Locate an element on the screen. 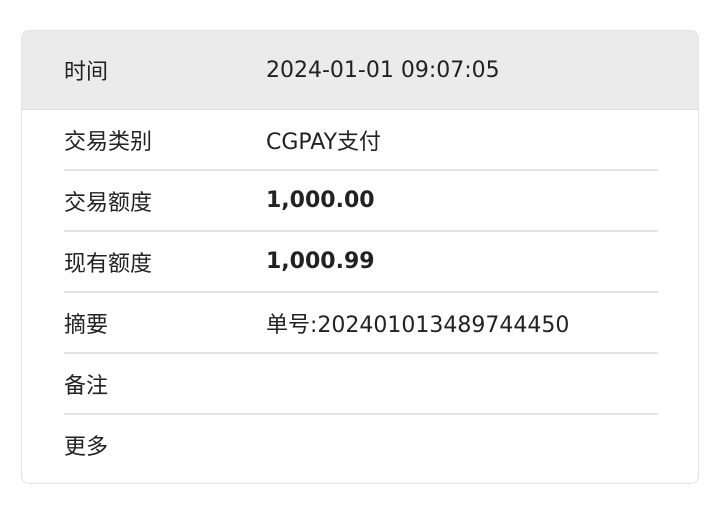  time-row: 时间 2024-01-01 09:07:05 is located at coordinates (360, 70).